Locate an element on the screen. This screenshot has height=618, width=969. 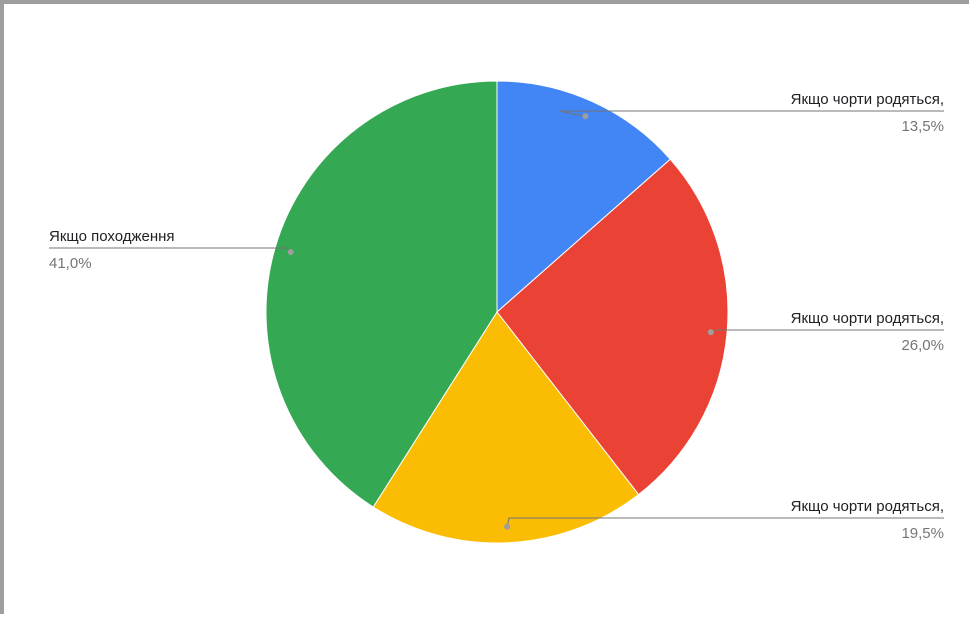
slice-label: Якщо походження is located at coordinates (112, 236).